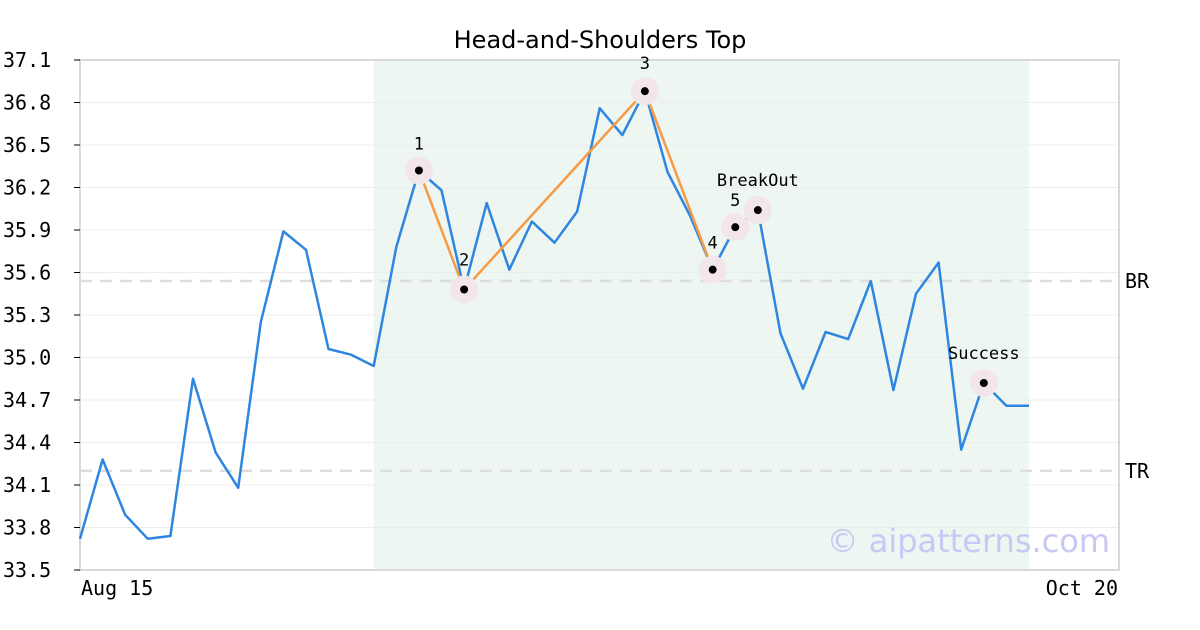 The height and width of the screenshot is (630, 1200). What do you see at coordinates (27, 145) in the screenshot?
I see `y-tick-label: 36.5` at bounding box center [27, 145].